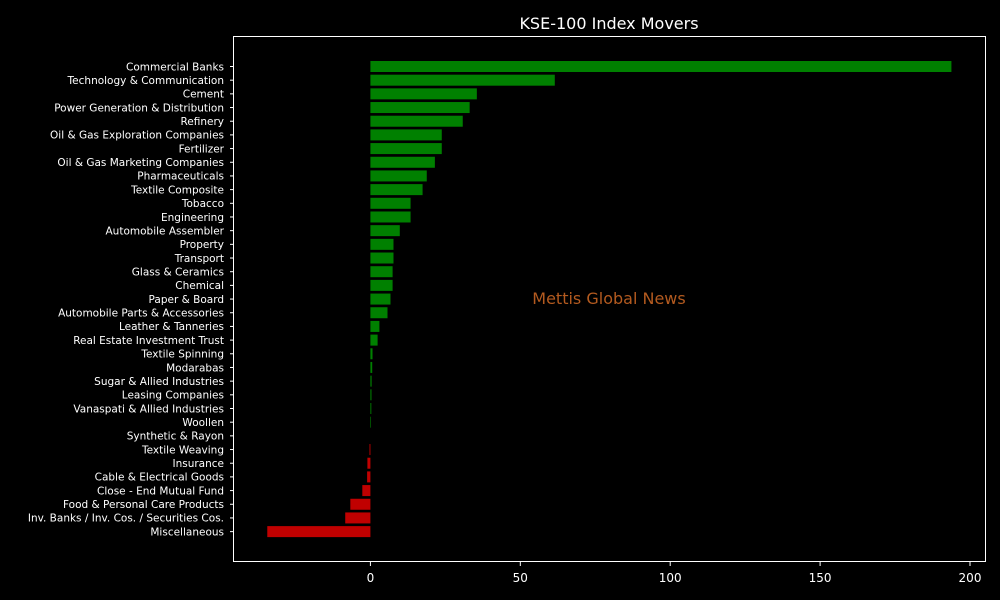 This screenshot has width=1000, height=600. I want to click on category-label-7: Oil & Gas Marketing Companies, so click(140, 163).